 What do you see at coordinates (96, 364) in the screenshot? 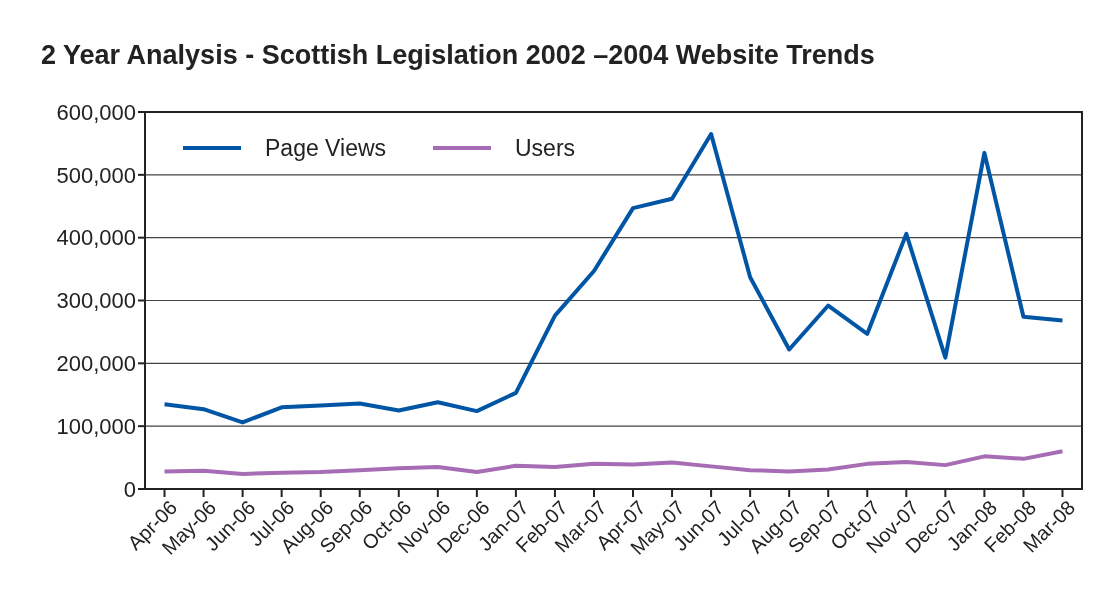
I see `y-tick-label: 200,000` at bounding box center [96, 364].